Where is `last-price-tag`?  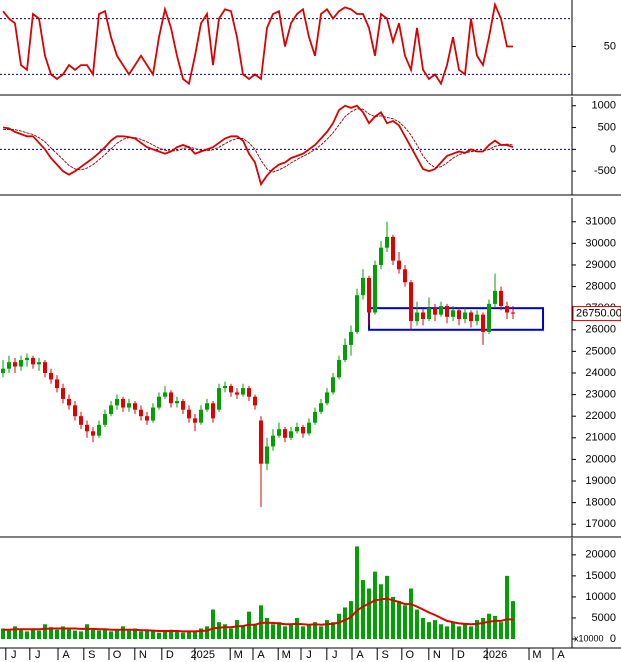
last-price-tag is located at coordinates (596, 314).